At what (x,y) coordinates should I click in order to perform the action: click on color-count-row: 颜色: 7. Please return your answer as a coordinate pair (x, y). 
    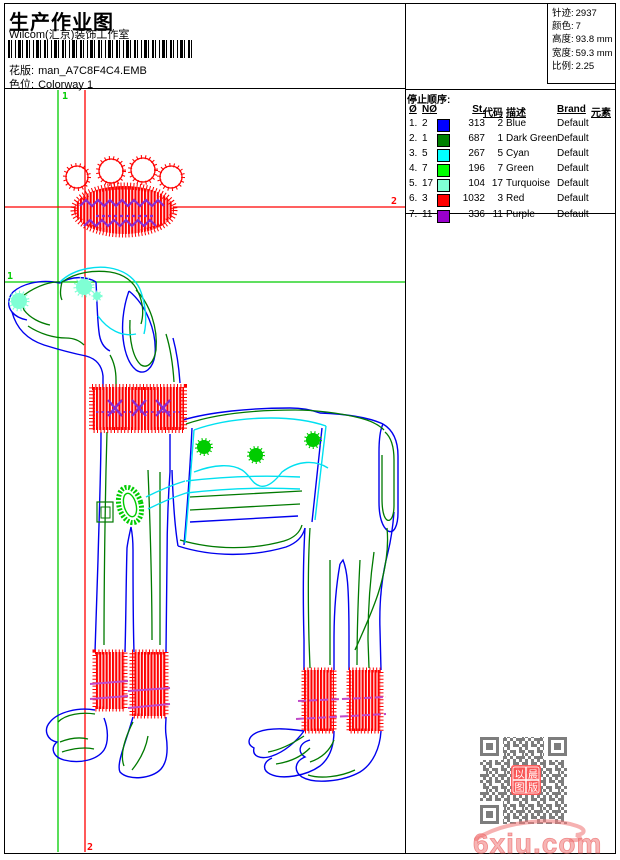
    Looking at the image, I should click on (566, 27).